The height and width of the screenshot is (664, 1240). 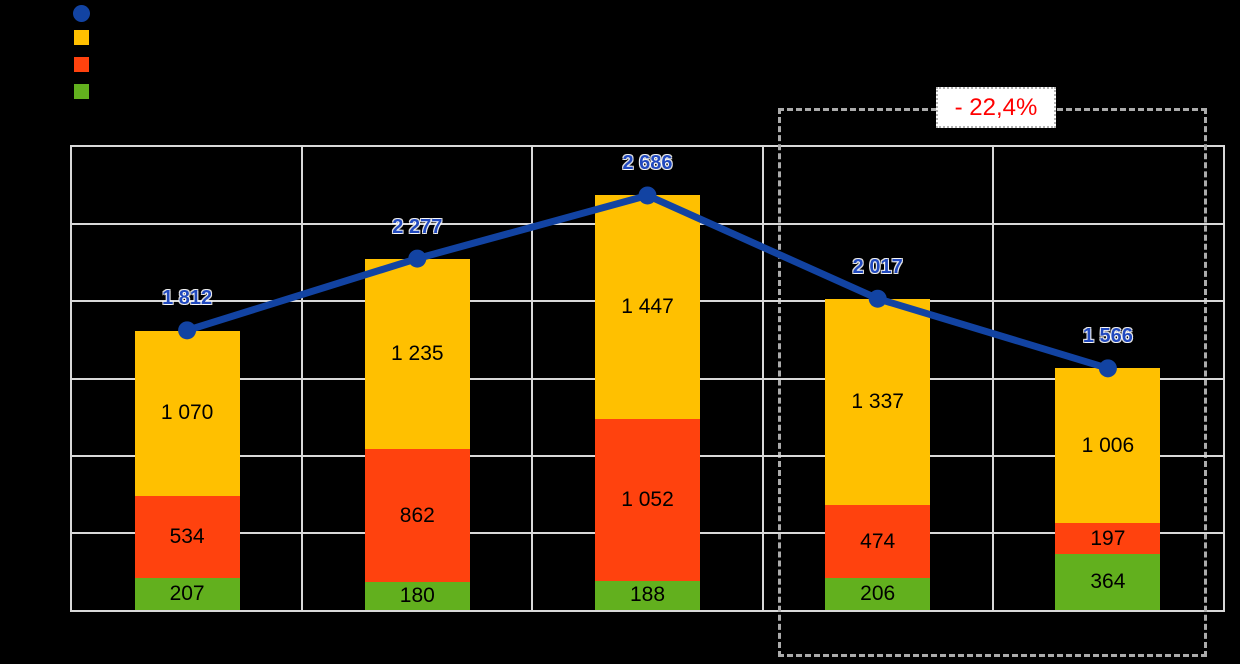 I want to click on bar-segment-green-cat2, so click(x=417, y=596).